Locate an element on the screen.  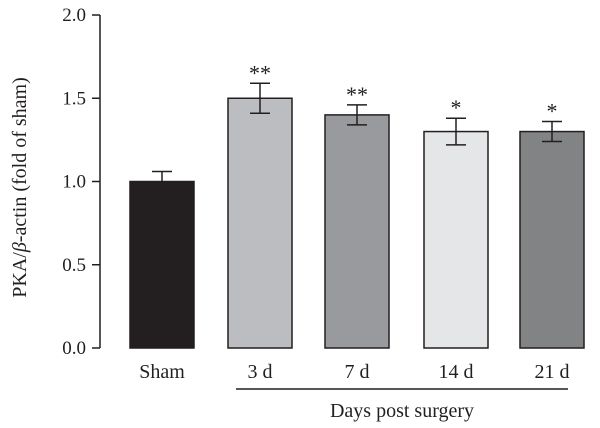
y-axis-title-part-3: -actin (fold of sham) is located at coordinates (20, 159).